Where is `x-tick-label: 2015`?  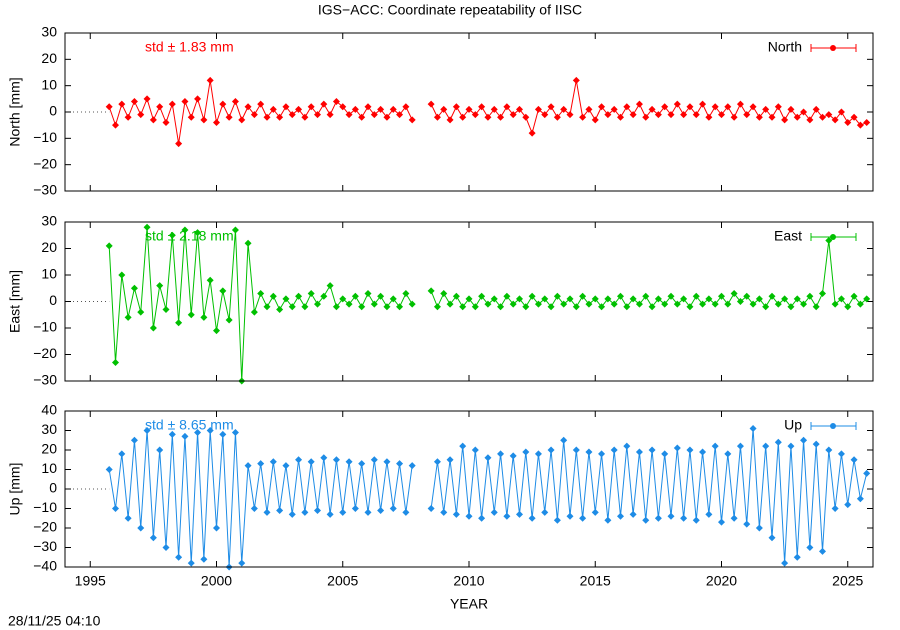 x-tick-label: 2015 is located at coordinates (595, 581).